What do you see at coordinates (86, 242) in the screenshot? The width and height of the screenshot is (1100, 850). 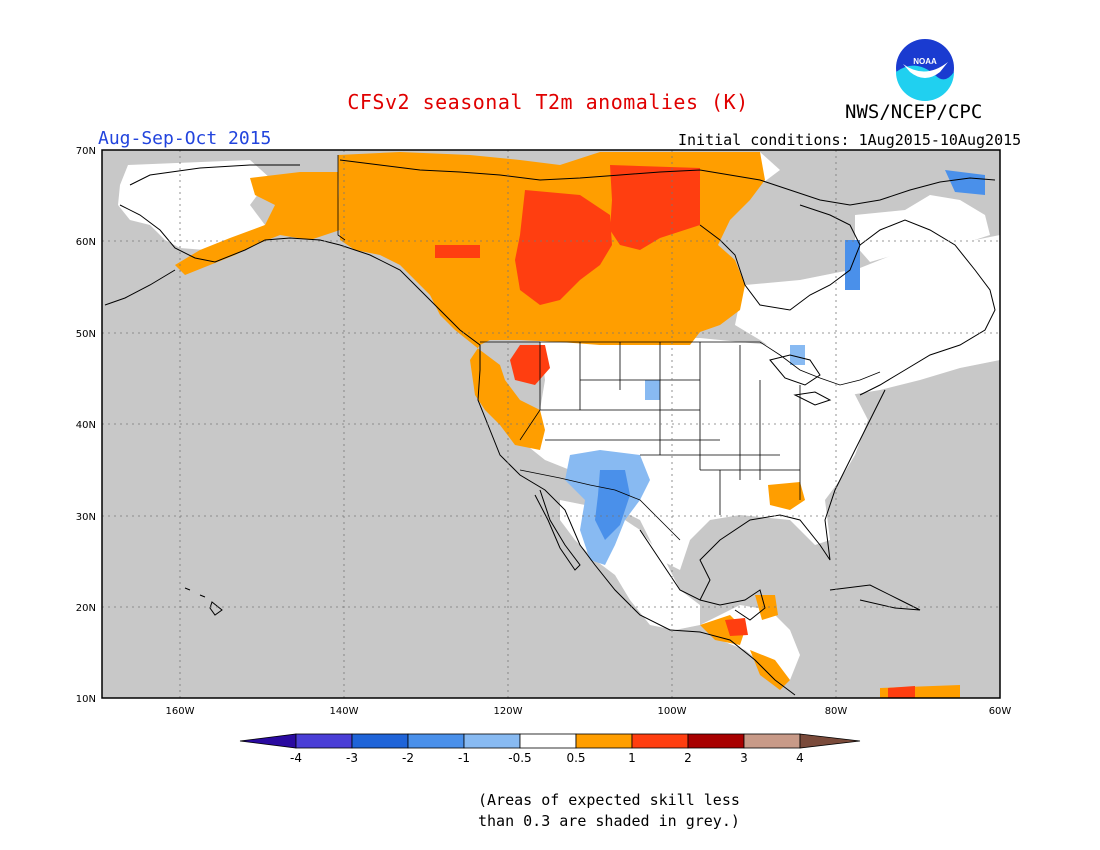 I see `lat-label: 60N` at bounding box center [86, 242].